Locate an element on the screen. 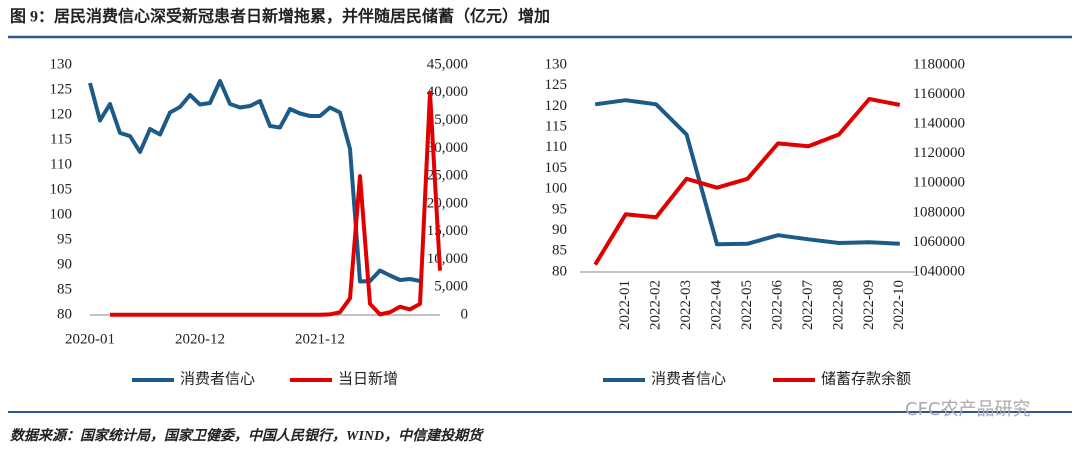 The width and height of the screenshot is (1080, 456). x-tick-label: 2022-02 is located at coordinates (656, 305).